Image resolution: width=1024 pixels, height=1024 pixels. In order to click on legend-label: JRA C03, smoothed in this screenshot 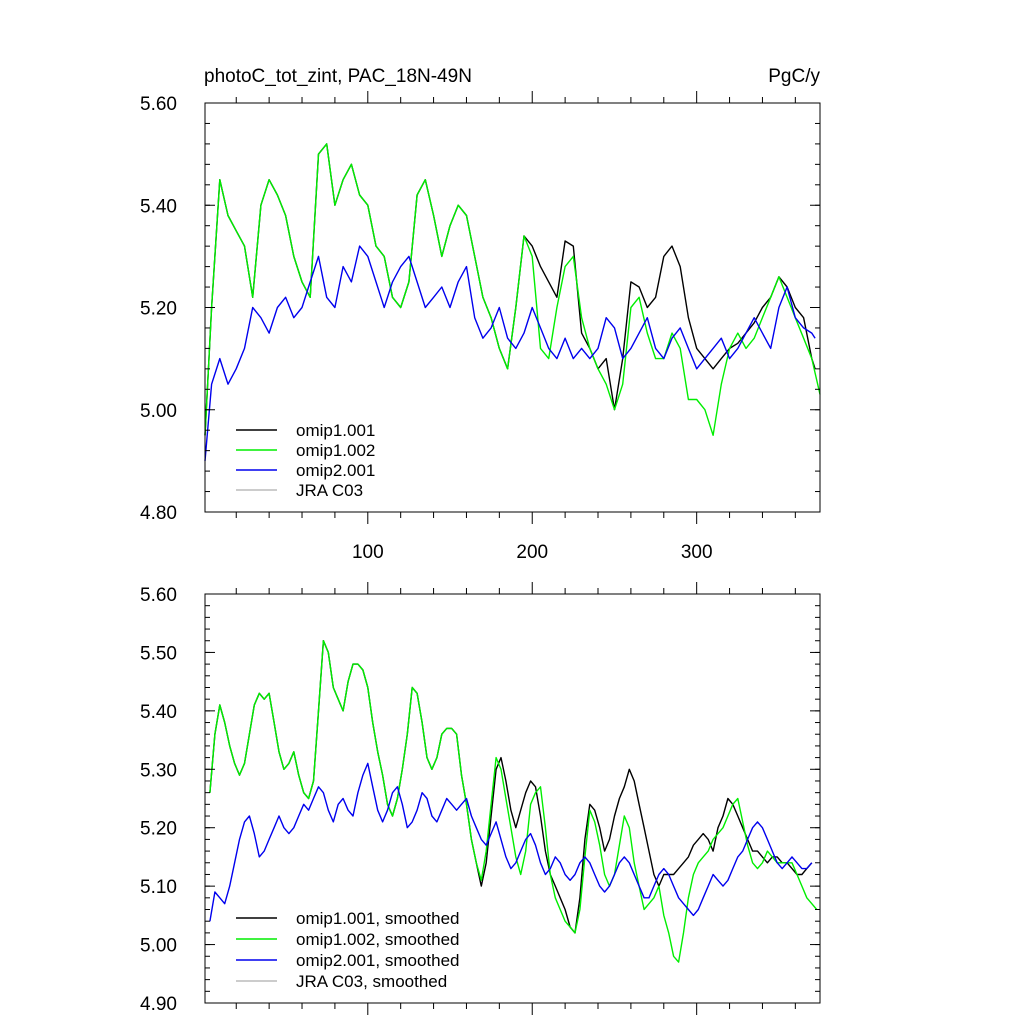, I will do `click(371, 981)`.